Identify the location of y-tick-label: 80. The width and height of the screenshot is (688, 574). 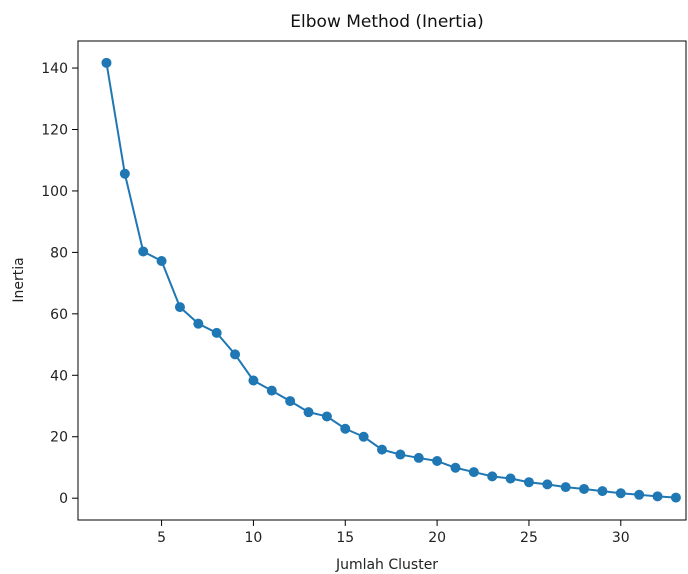
(59, 253).